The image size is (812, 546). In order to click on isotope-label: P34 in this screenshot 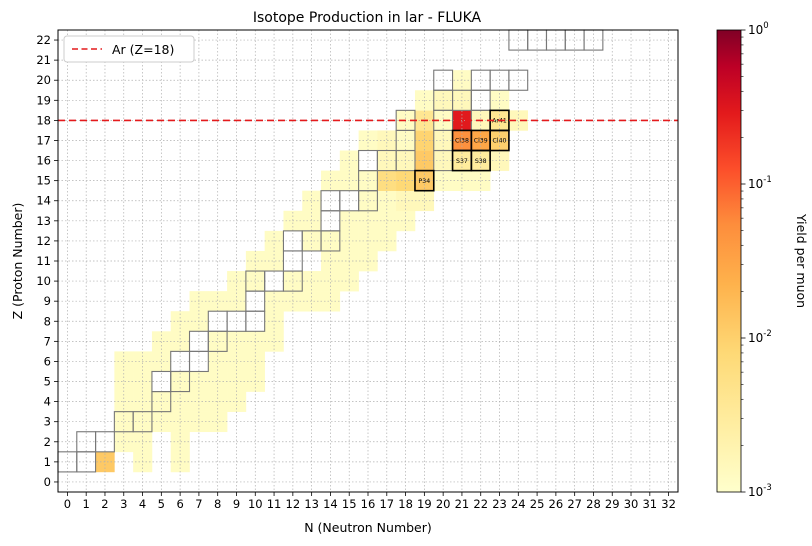, I will do `click(425, 181)`.